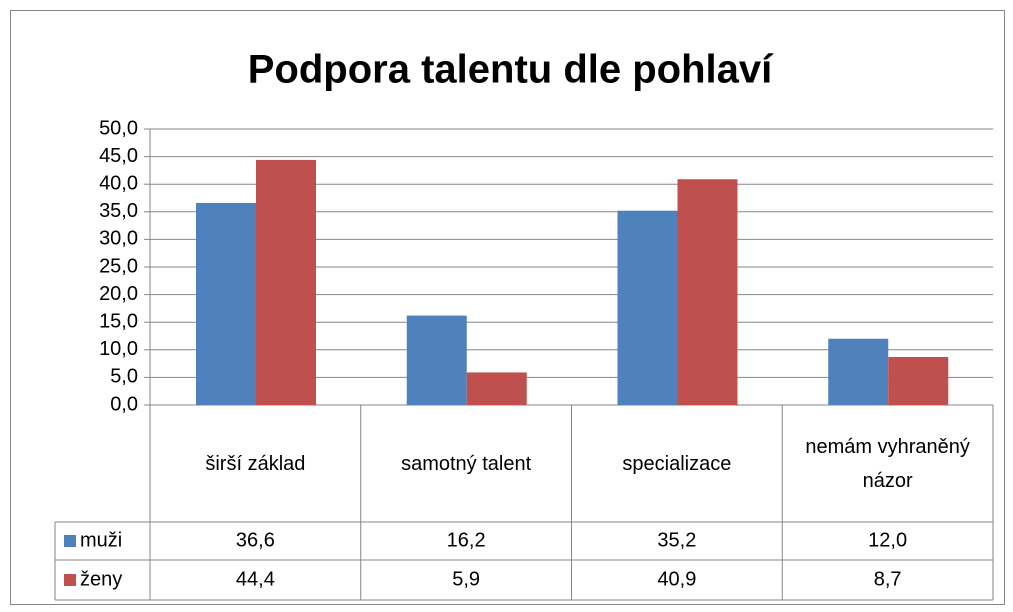 This screenshot has width=1013, height=612. What do you see at coordinates (888, 579) in the screenshot?
I see `table-value: 8,7` at bounding box center [888, 579].